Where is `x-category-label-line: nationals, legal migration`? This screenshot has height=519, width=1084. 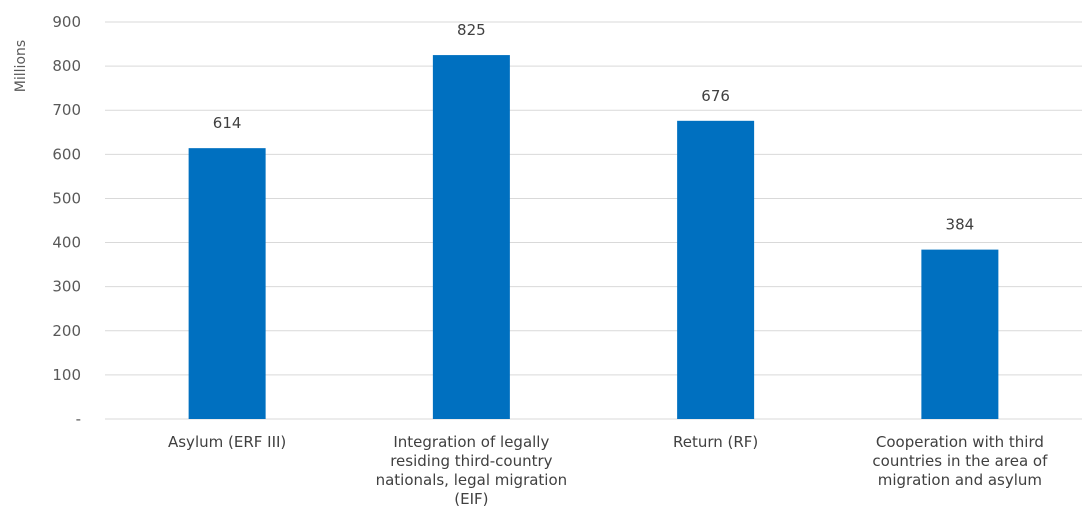 x-category-label-line: nationals, legal migration is located at coordinates (472, 480).